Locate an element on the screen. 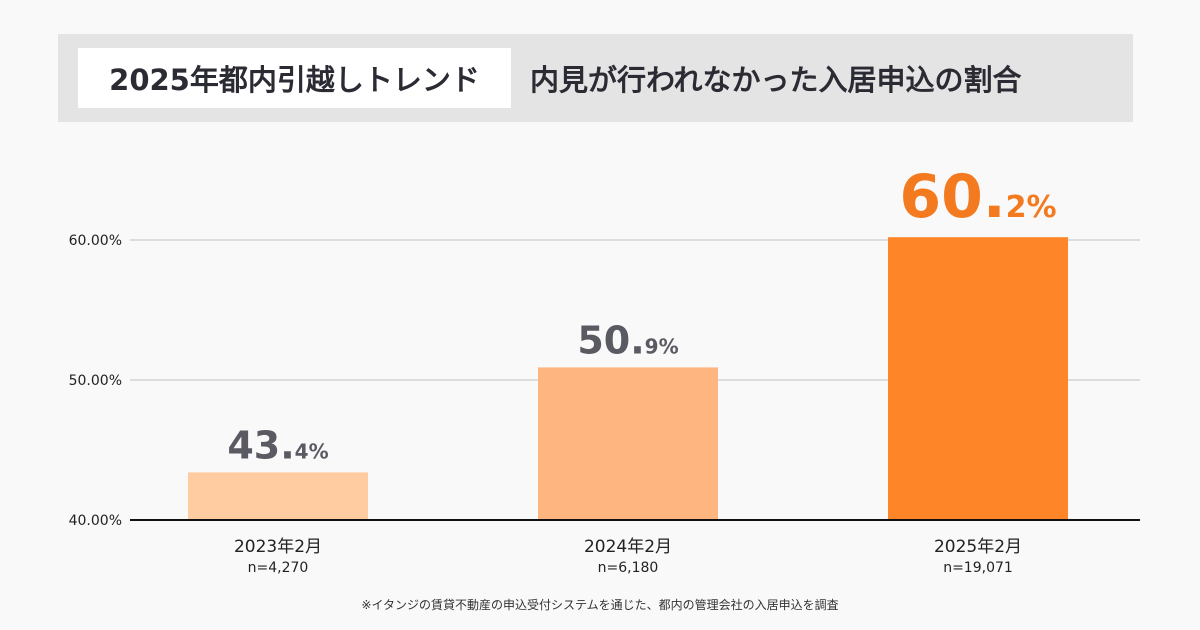 This screenshot has height=630, width=1200. data-label: 60.2% is located at coordinates (977, 197).